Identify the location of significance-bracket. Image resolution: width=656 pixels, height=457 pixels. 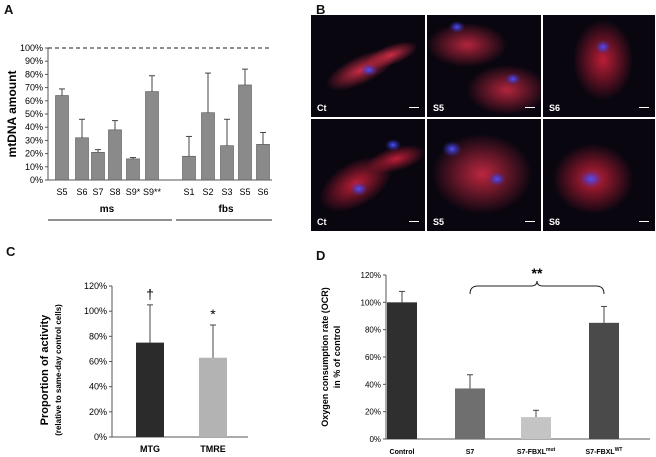
(537, 287).